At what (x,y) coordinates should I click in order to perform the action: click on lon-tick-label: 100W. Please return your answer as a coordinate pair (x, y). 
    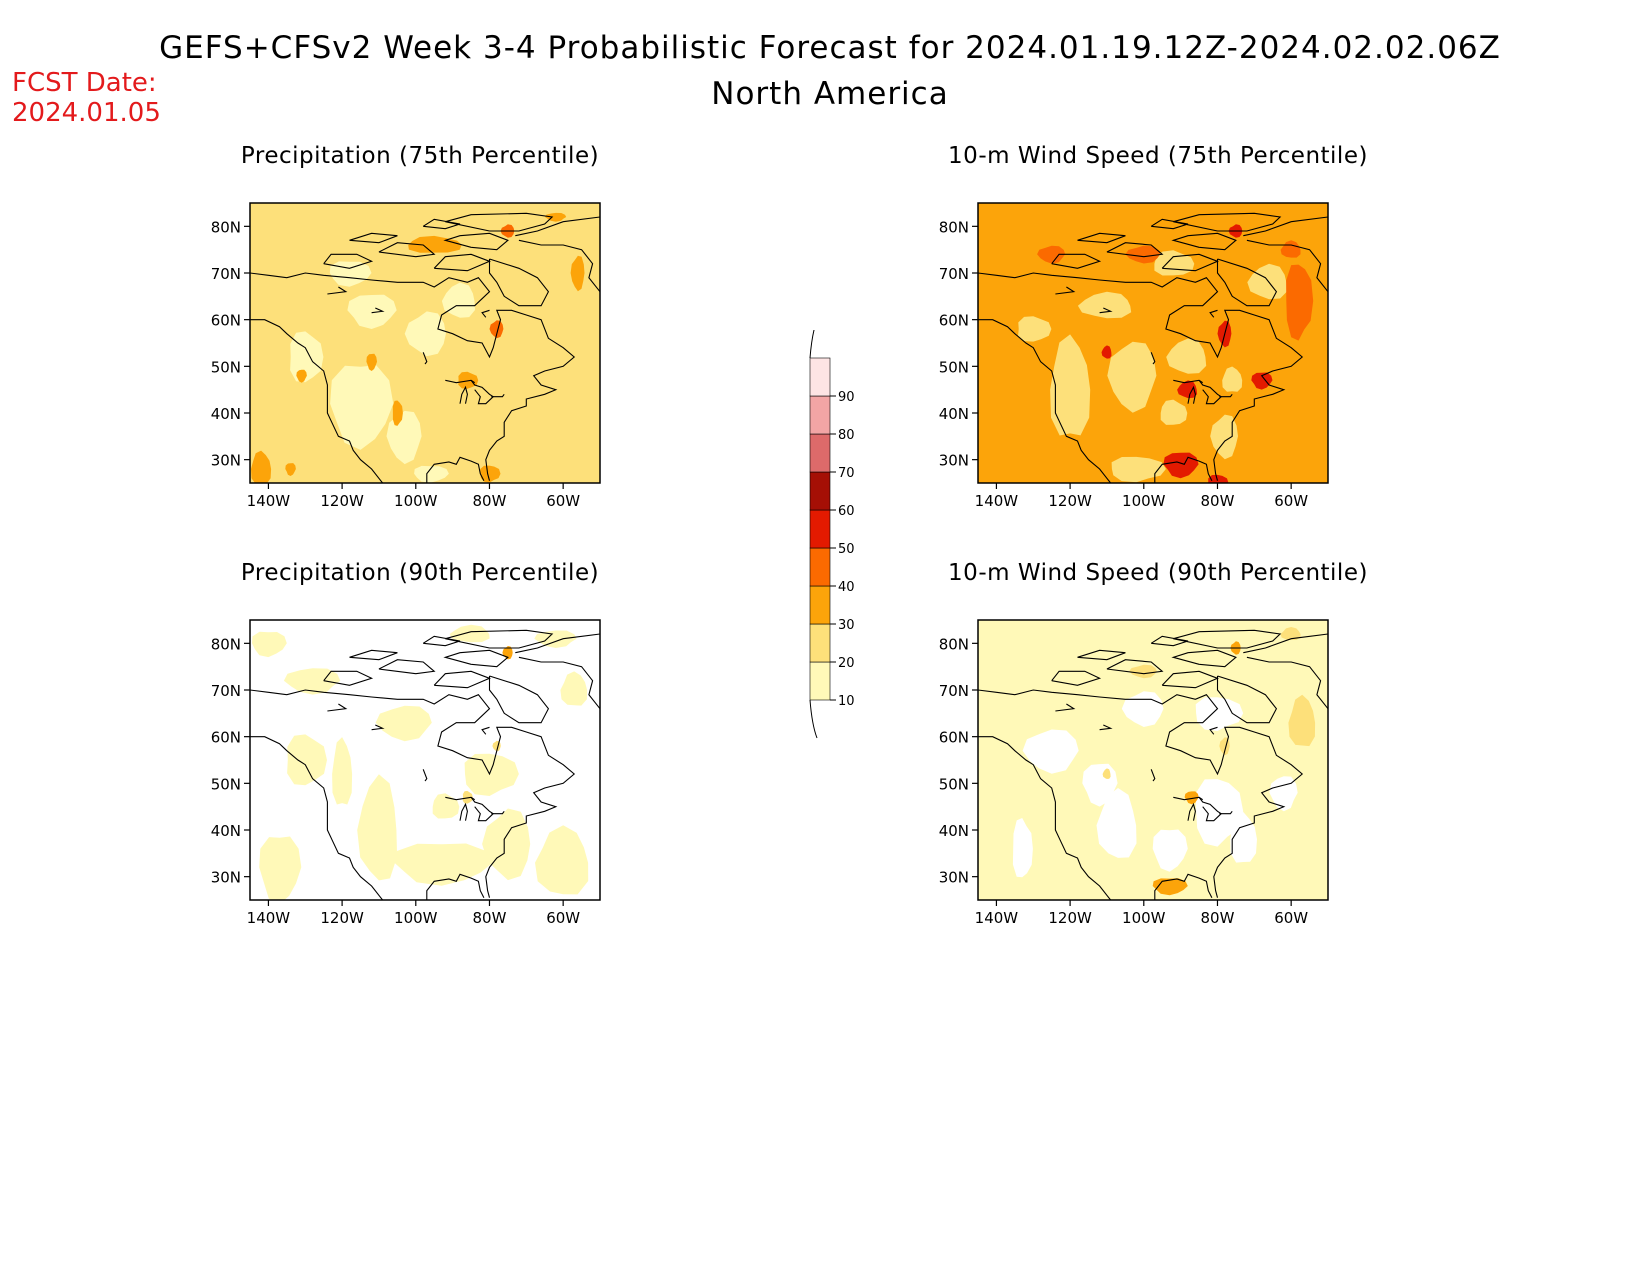
    Looking at the image, I should click on (416, 918).